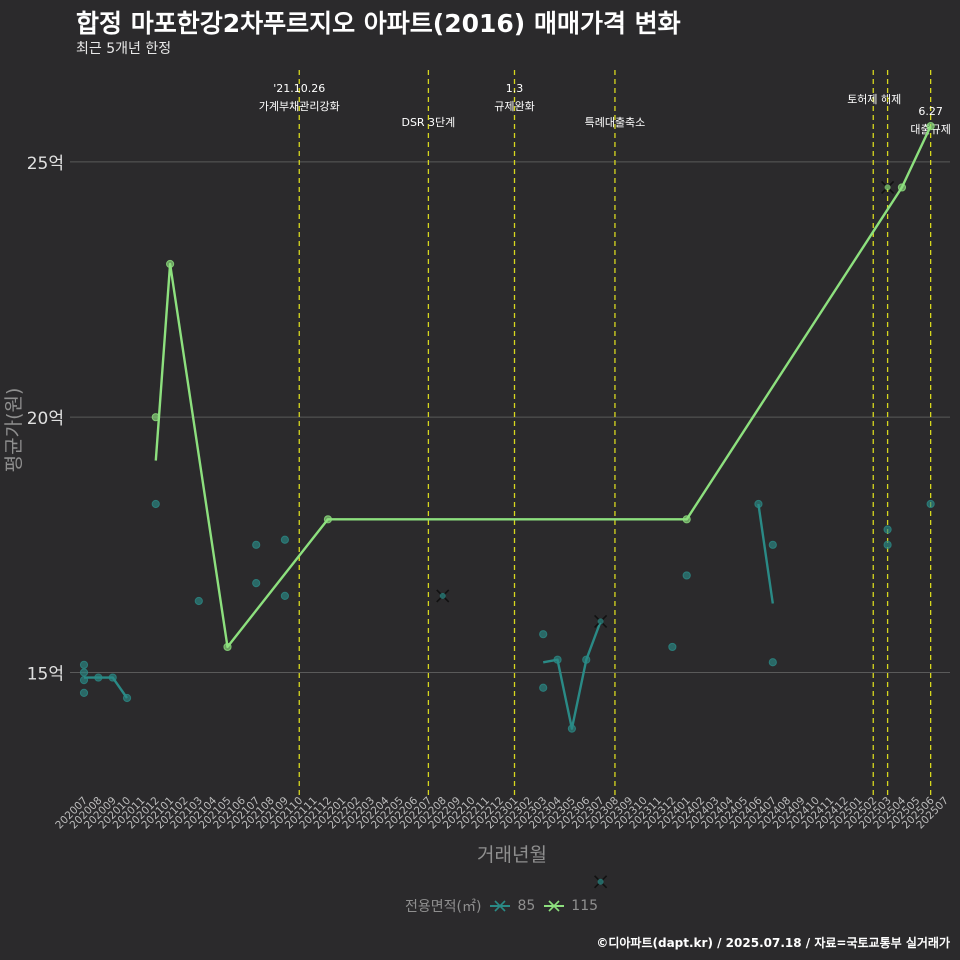 The image size is (960, 960). I want to click on event-label: 토허제 해제, so click(874, 99).